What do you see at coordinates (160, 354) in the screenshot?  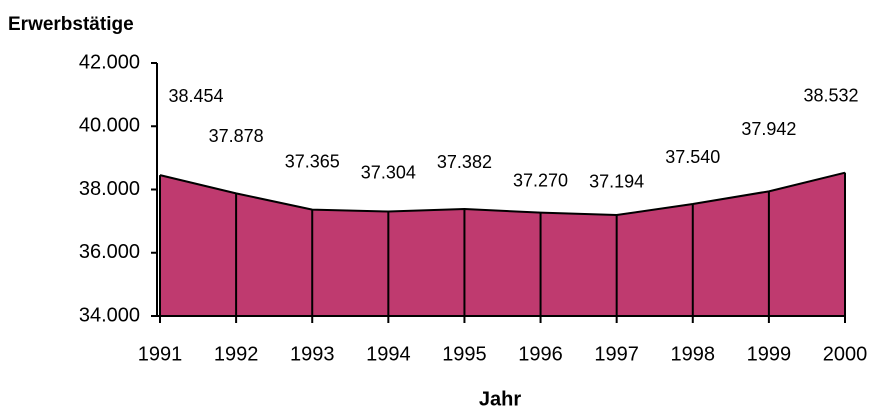 I see `x-tick-label: 1991` at bounding box center [160, 354].